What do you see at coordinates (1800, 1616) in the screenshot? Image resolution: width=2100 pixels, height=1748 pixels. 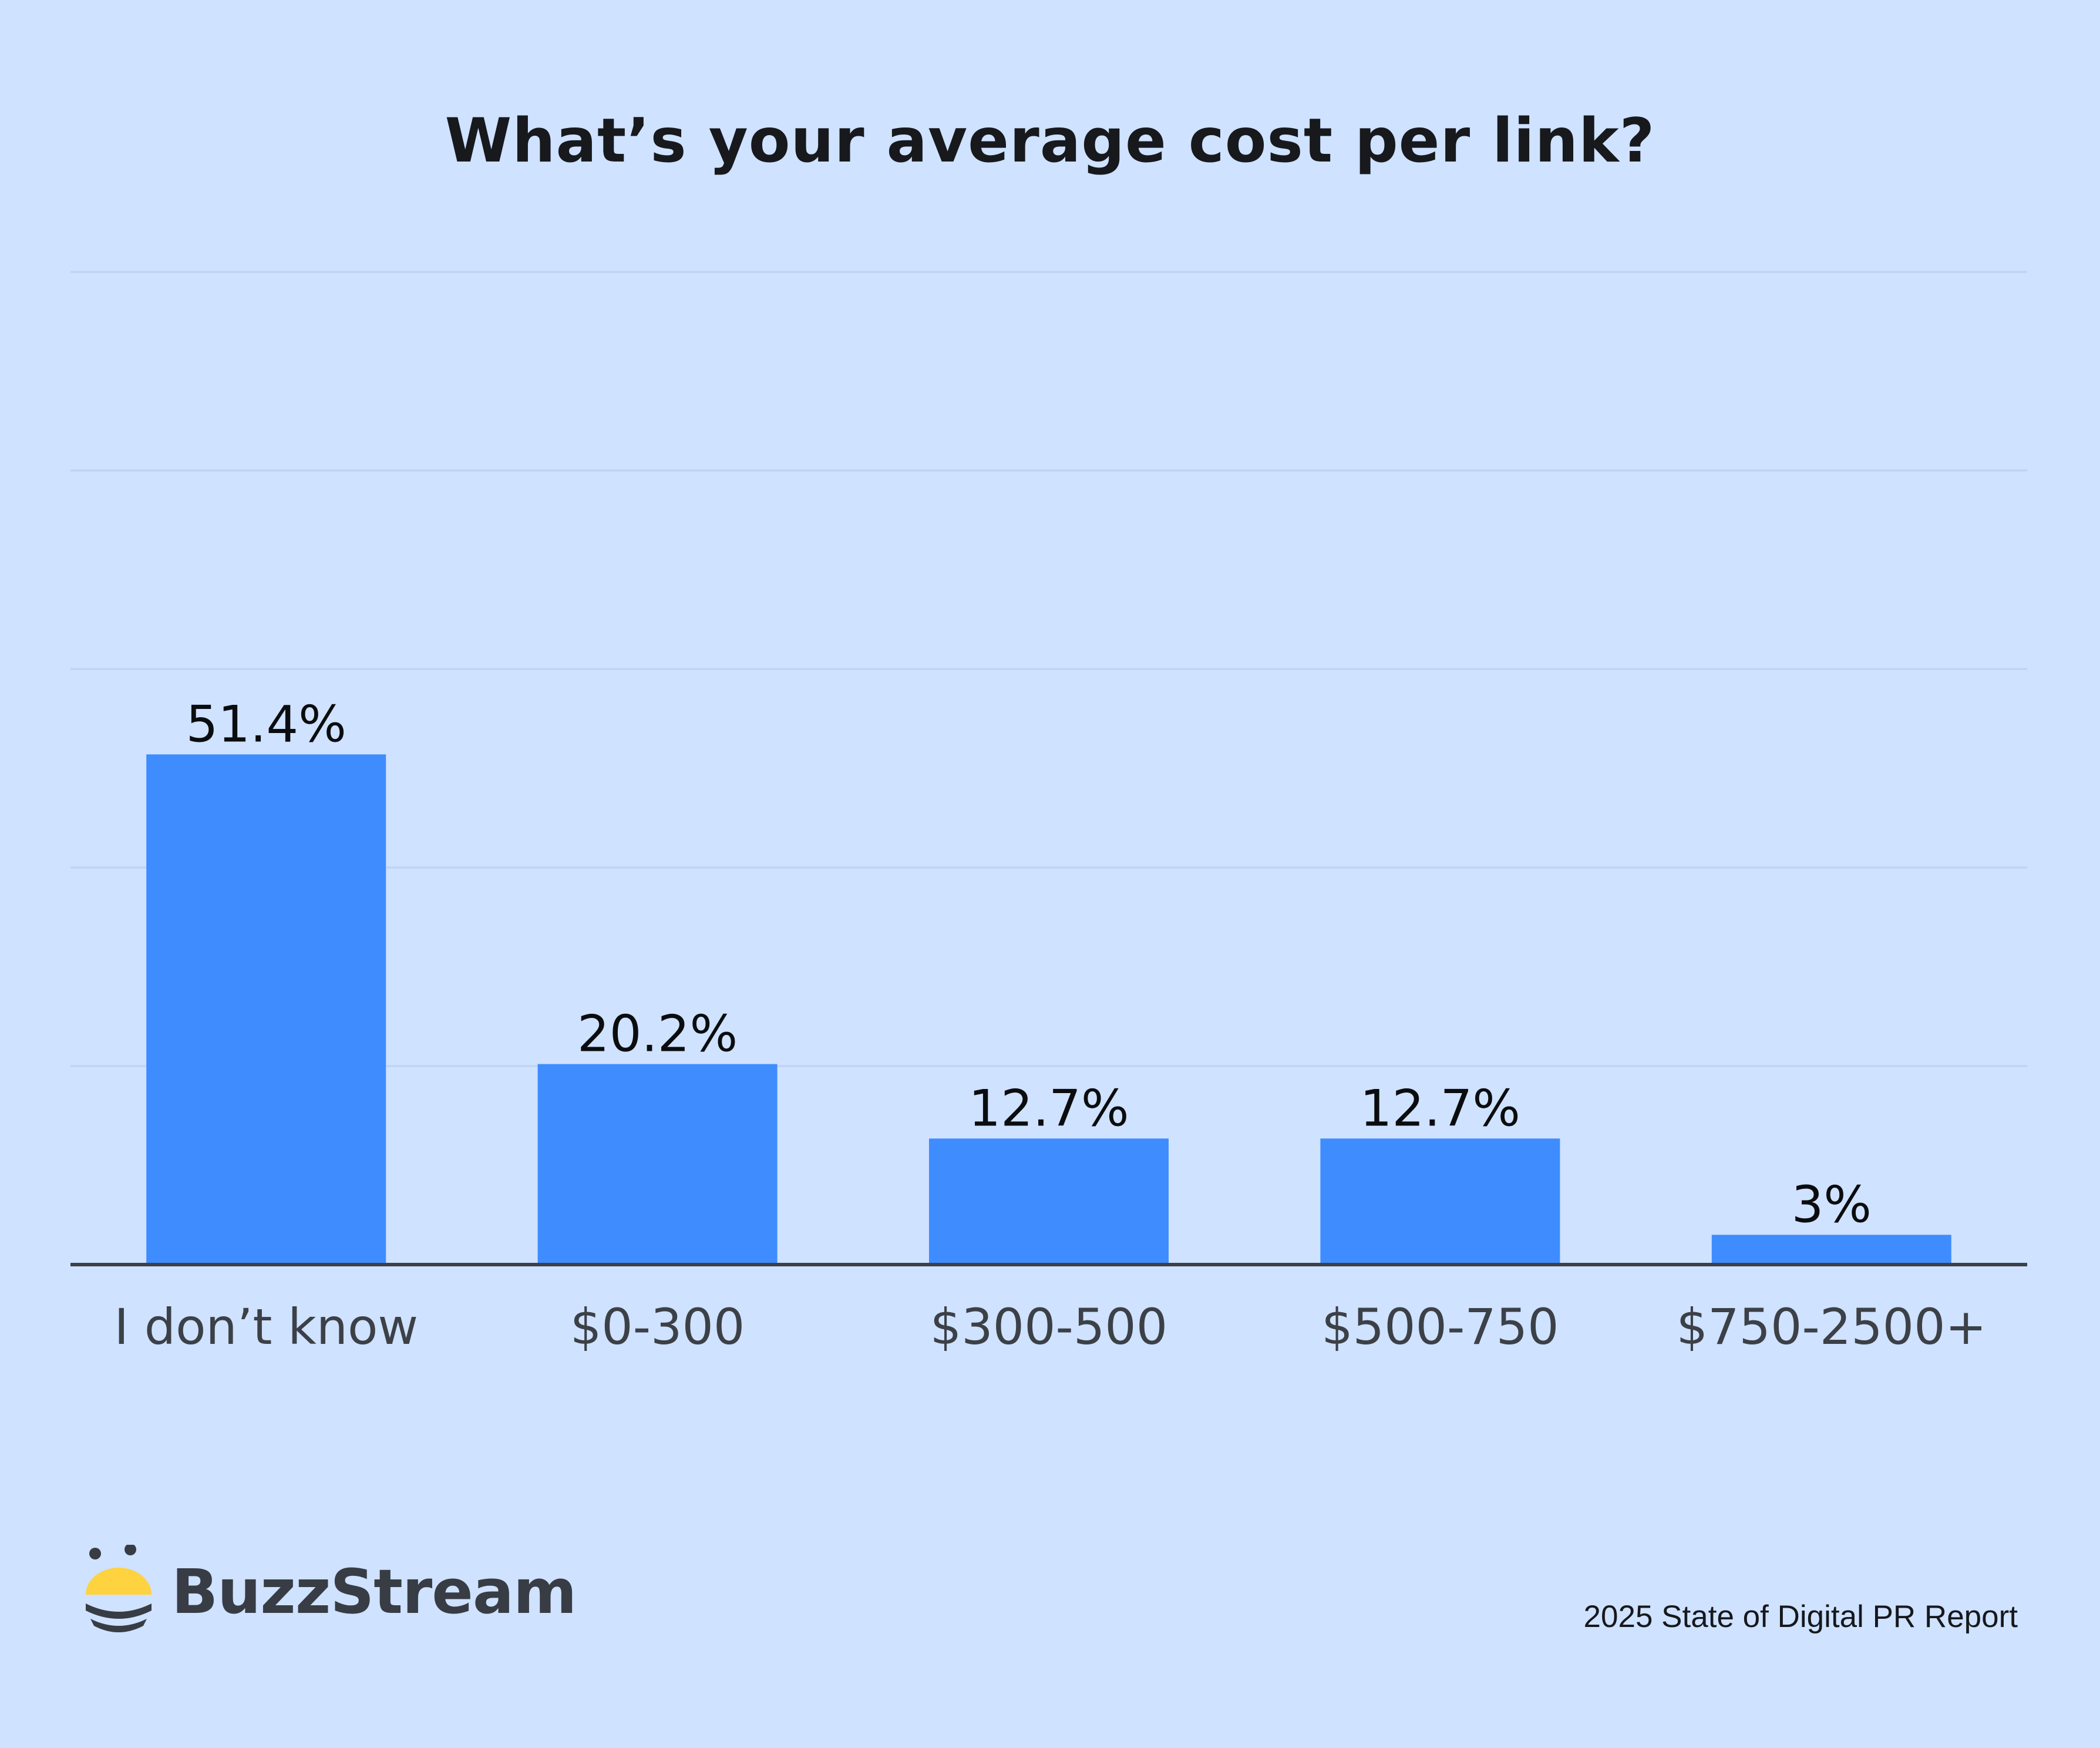 I see `report-source: 2025 State of Digital PR Report` at bounding box center [1800, 1616].